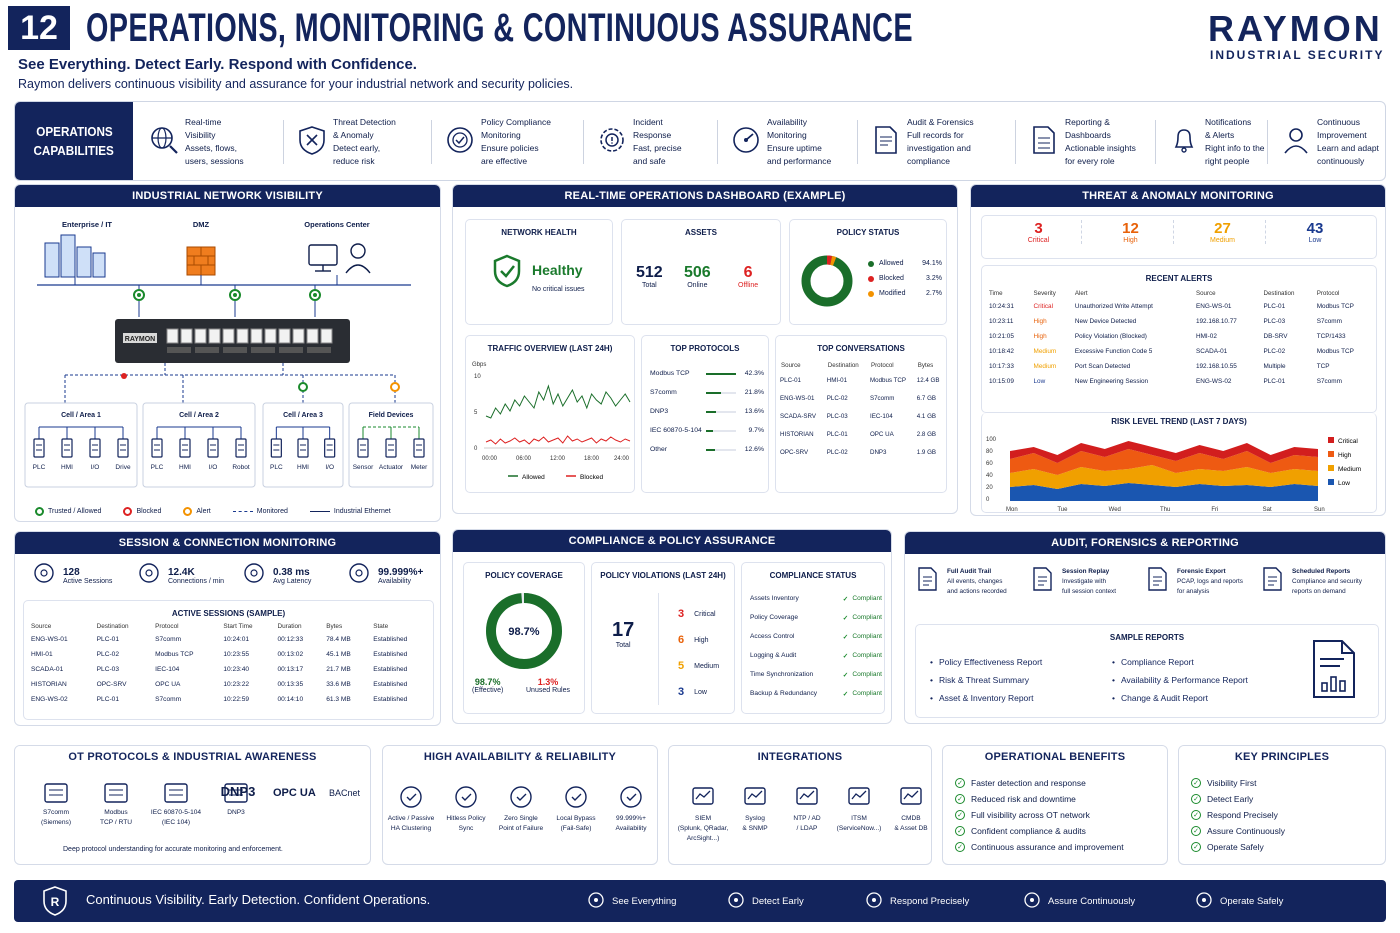 This screenshot has height=933, width=1400. I want to click on svg-text: RAYMON, so click(140, 339).